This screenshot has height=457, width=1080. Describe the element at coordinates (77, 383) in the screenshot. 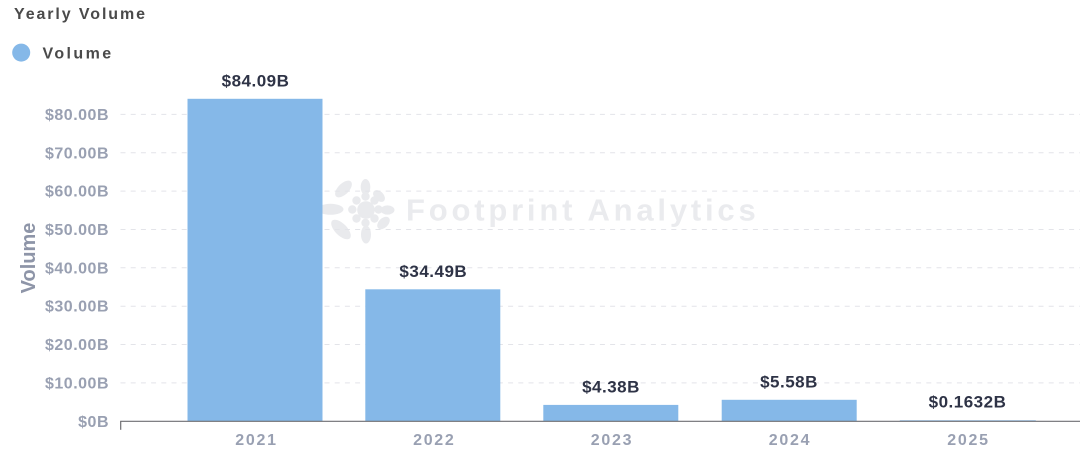

I see `svg-text: $10.00B` at that location.